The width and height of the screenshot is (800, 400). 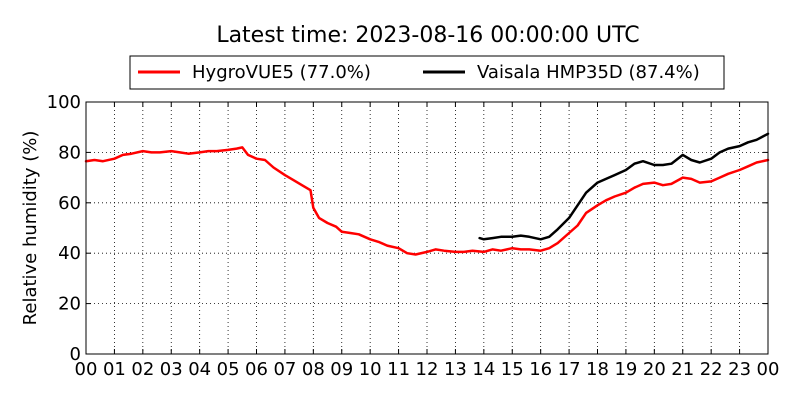 What do you see at coordinates (142, 369) in the screenshot?
I see `x-tick-label: 02` at bounding box center [142, 369].